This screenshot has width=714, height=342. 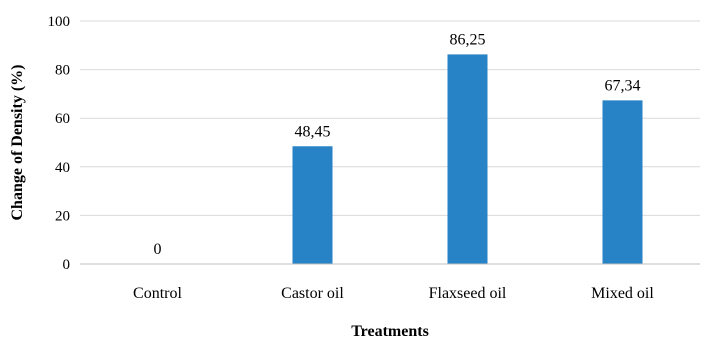 I want to click on y-tick-label: 40, so click(x=62, y=168).